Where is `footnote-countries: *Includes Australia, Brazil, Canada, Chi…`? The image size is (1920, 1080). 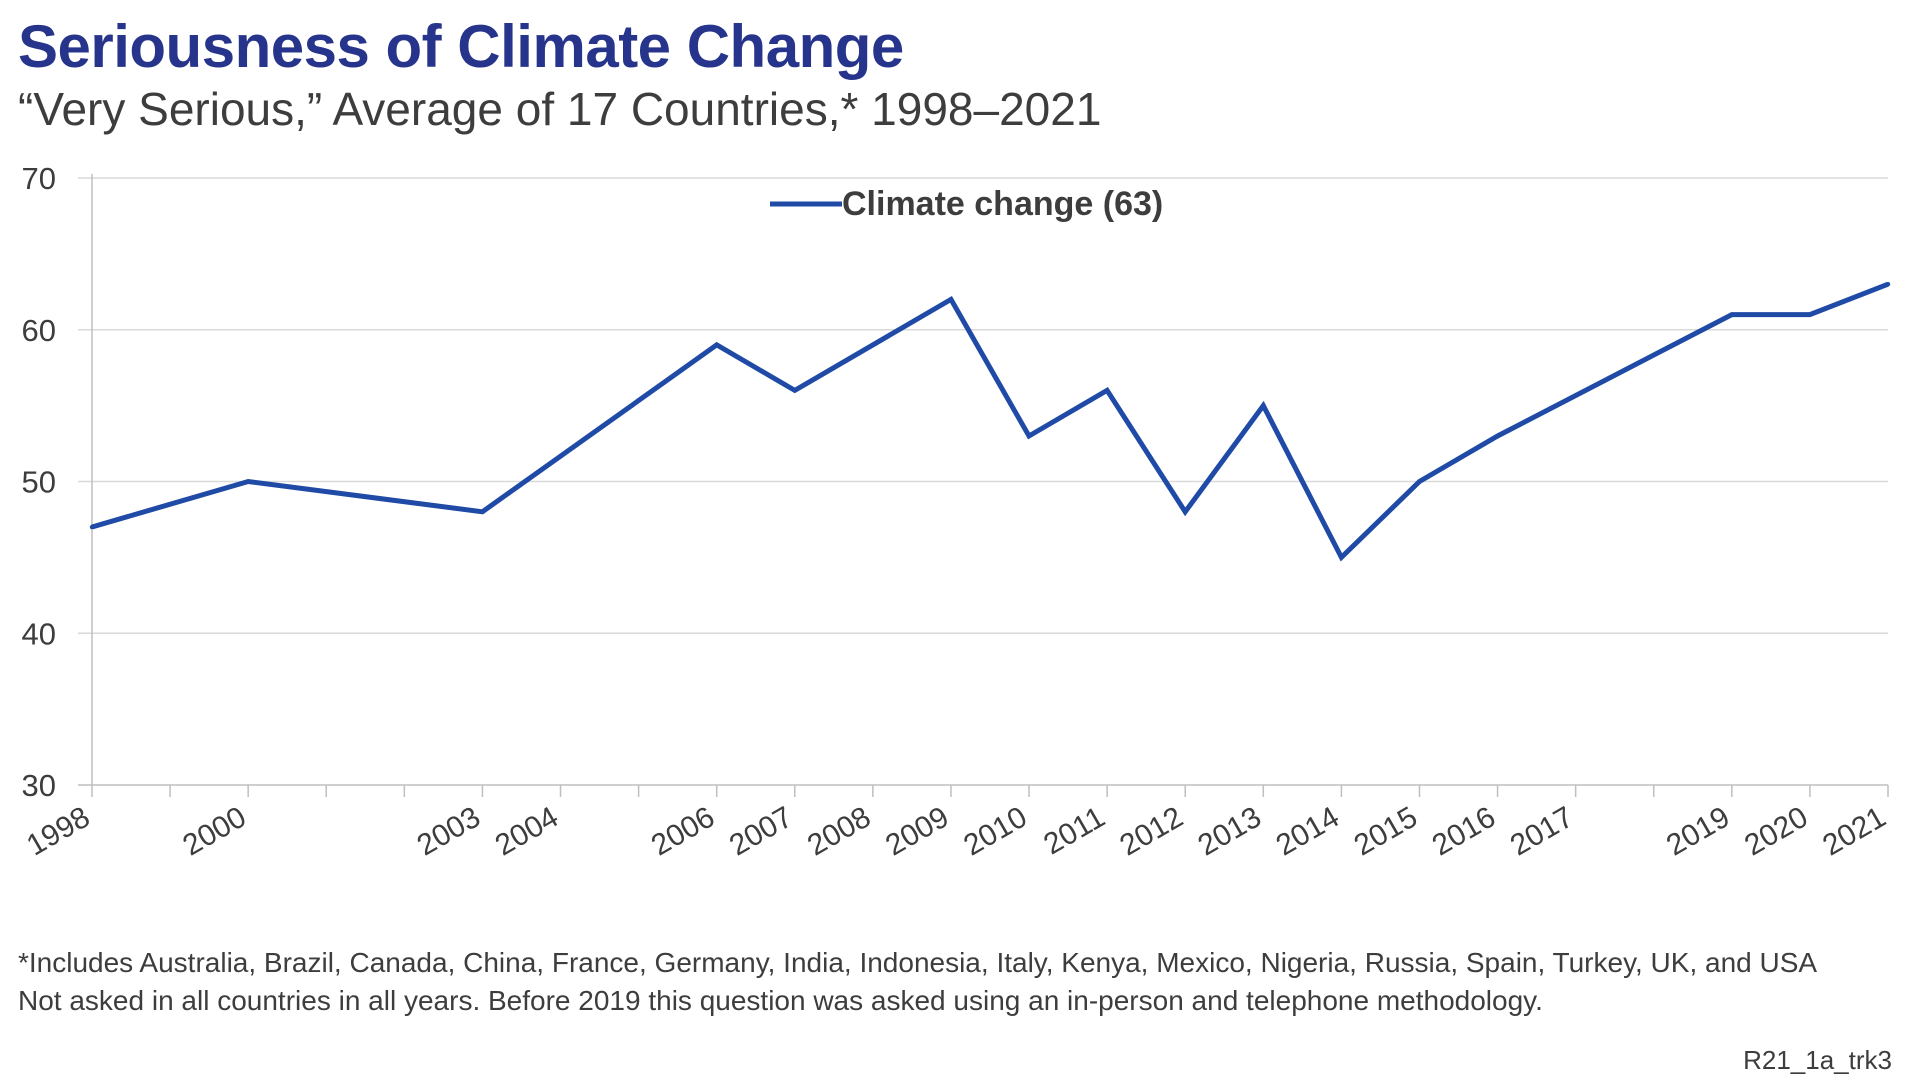 footnote-countries: *Includes Australia, Brazil, Canada, Chi… is located at coordinates (918, 962).